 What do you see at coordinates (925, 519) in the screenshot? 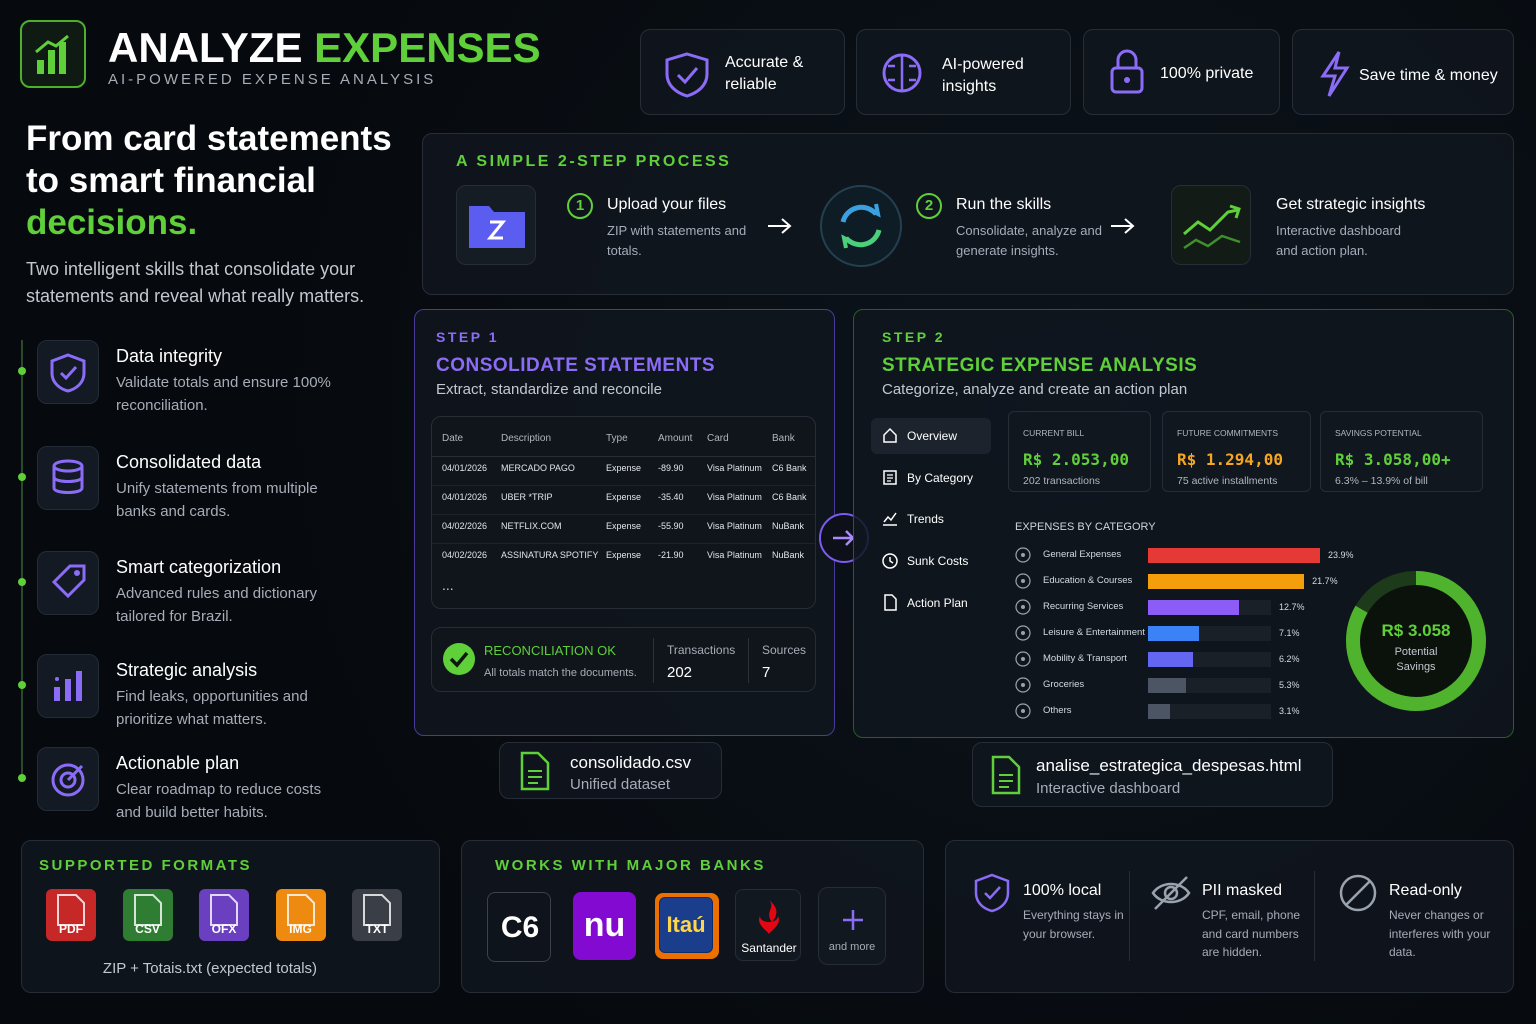
I see `nav-item: Trends` at bounding box center [925, 519].